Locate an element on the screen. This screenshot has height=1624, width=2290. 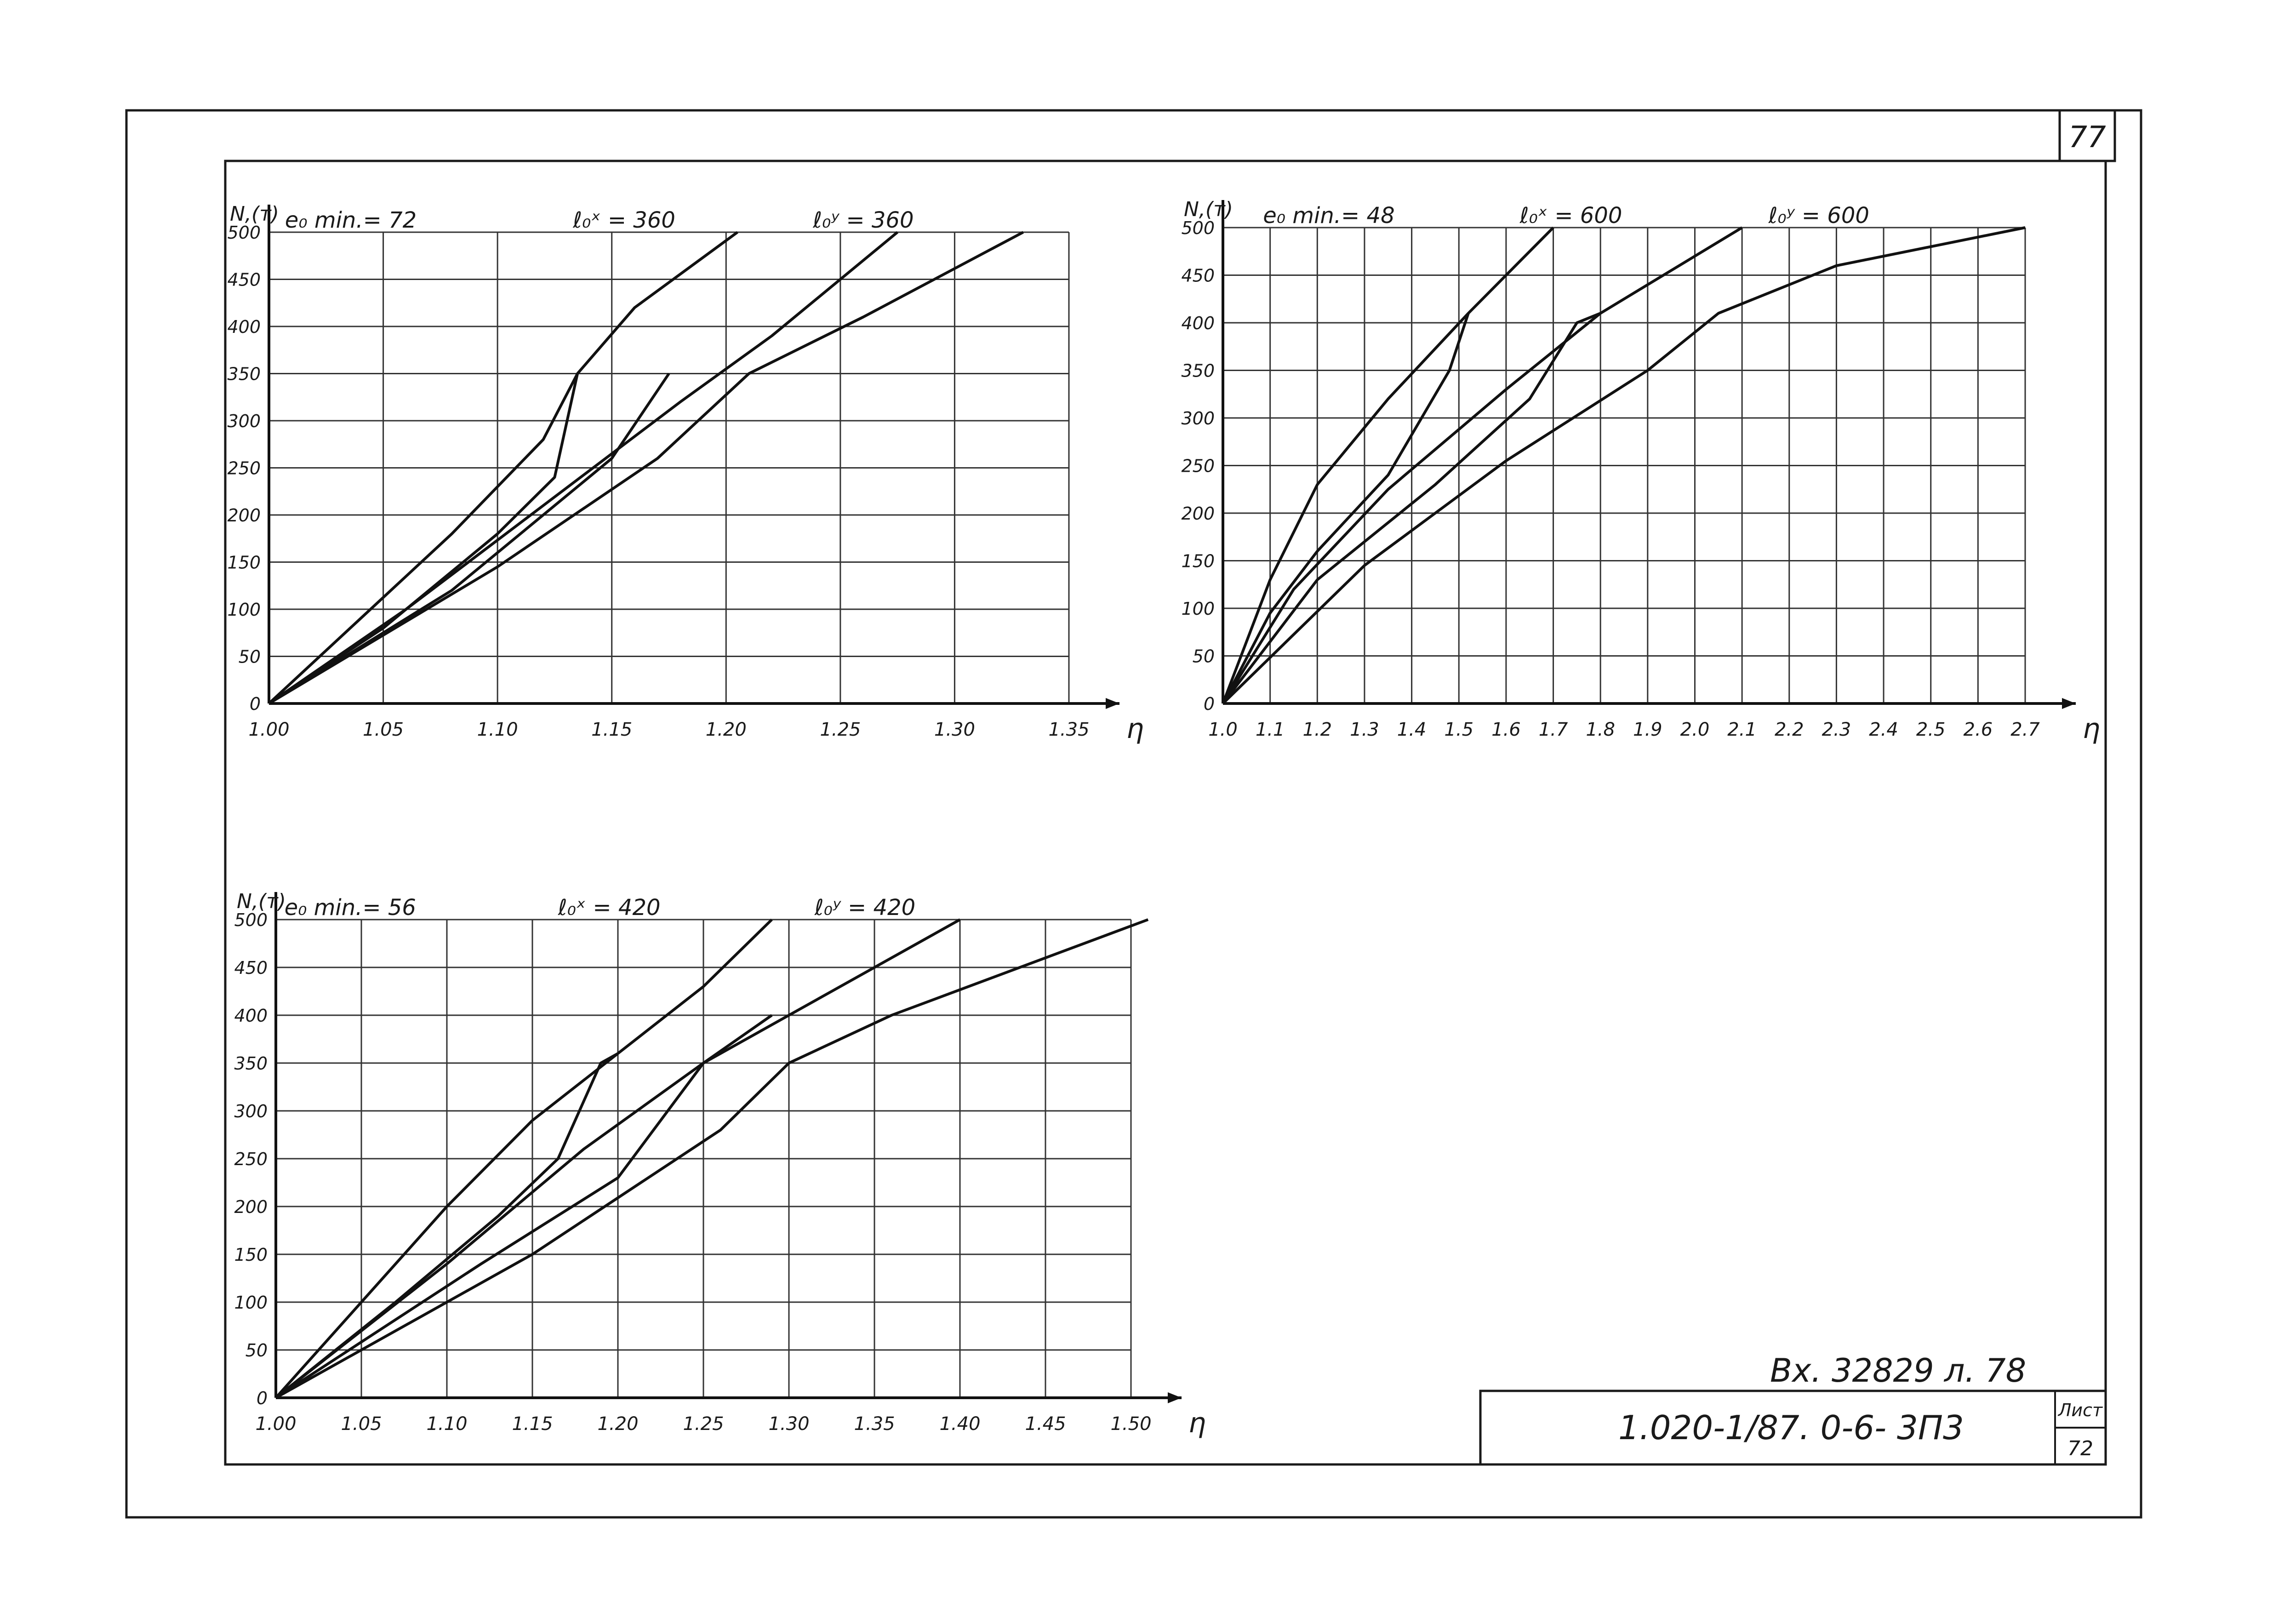
inbox-note: Вх. 32829 л. 78 is located at coordinates (1898, 1371).